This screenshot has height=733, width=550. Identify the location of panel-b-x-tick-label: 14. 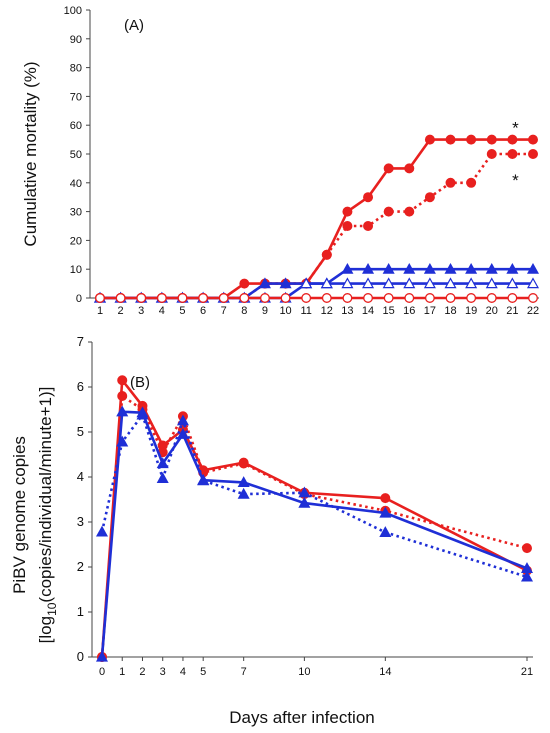
(385, 672).